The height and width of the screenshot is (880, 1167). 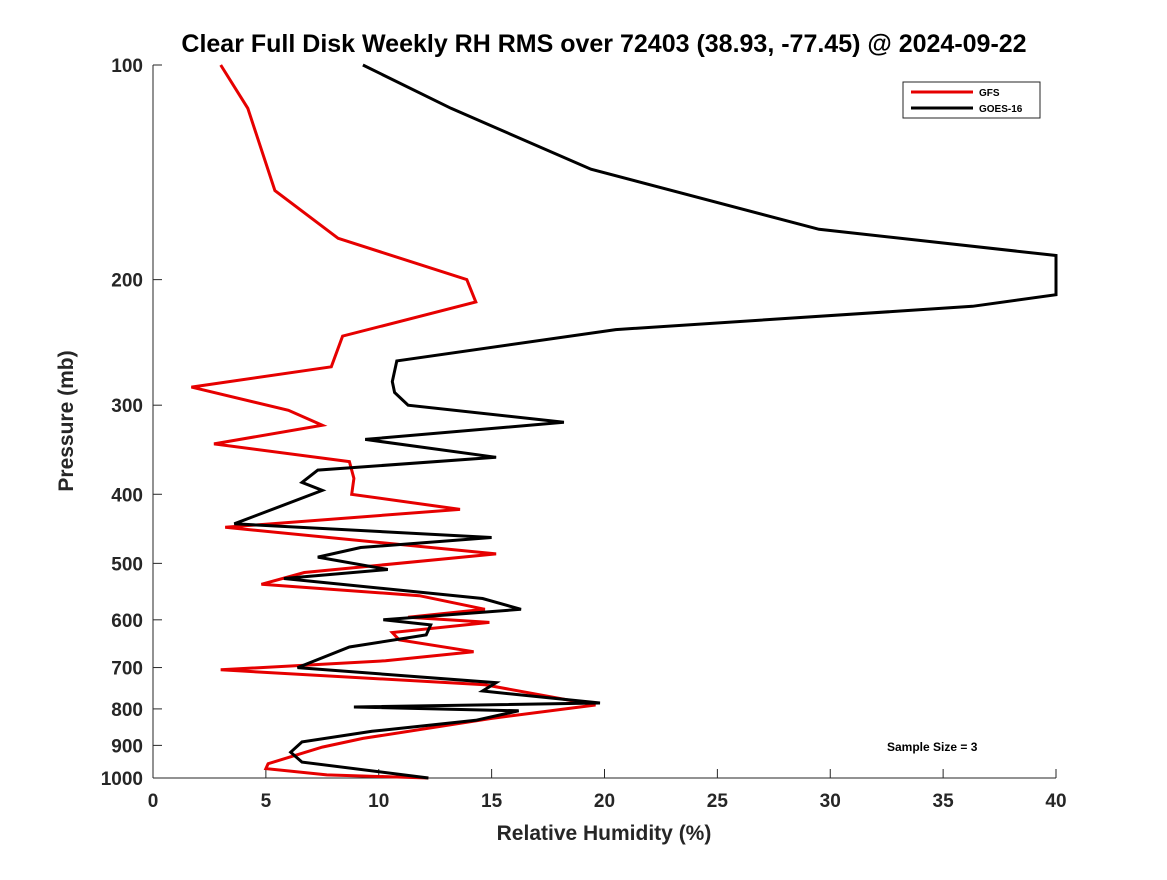 I want to click on sample-size-annotation: Sample Size = 3, so click(x=932, y=747).